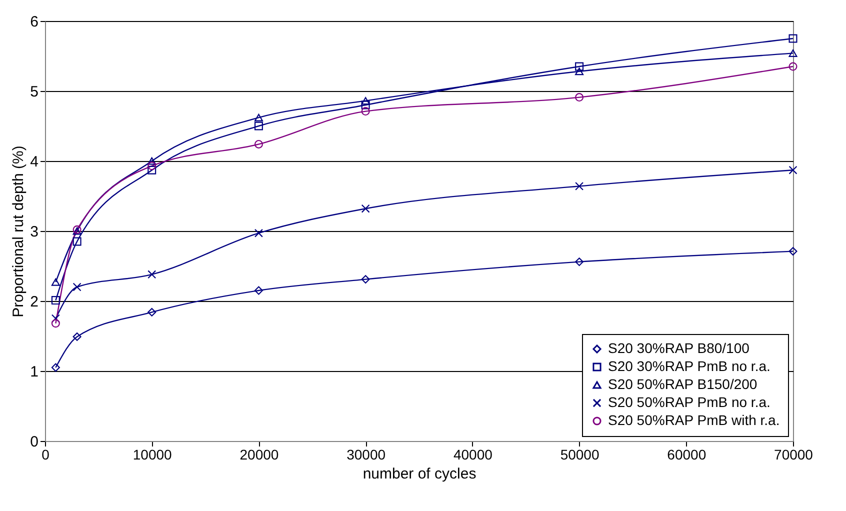  I want to click on x-tick-label: 30000, so click(366, 454).